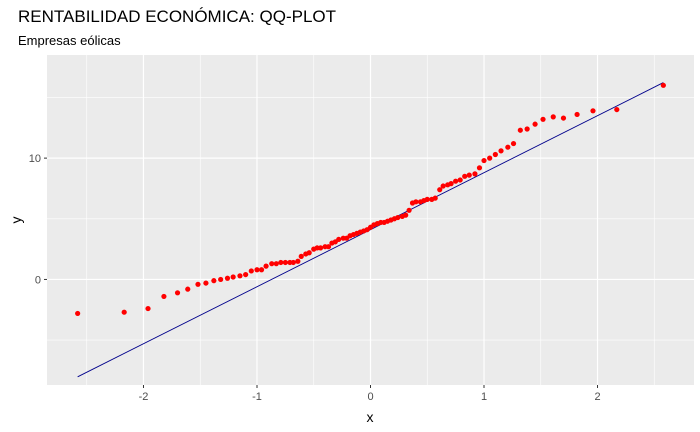  Describe the element at coordinates (69, 40) in the screenshot. I see `chart-subtitle: Empresas eólicas` at that location.